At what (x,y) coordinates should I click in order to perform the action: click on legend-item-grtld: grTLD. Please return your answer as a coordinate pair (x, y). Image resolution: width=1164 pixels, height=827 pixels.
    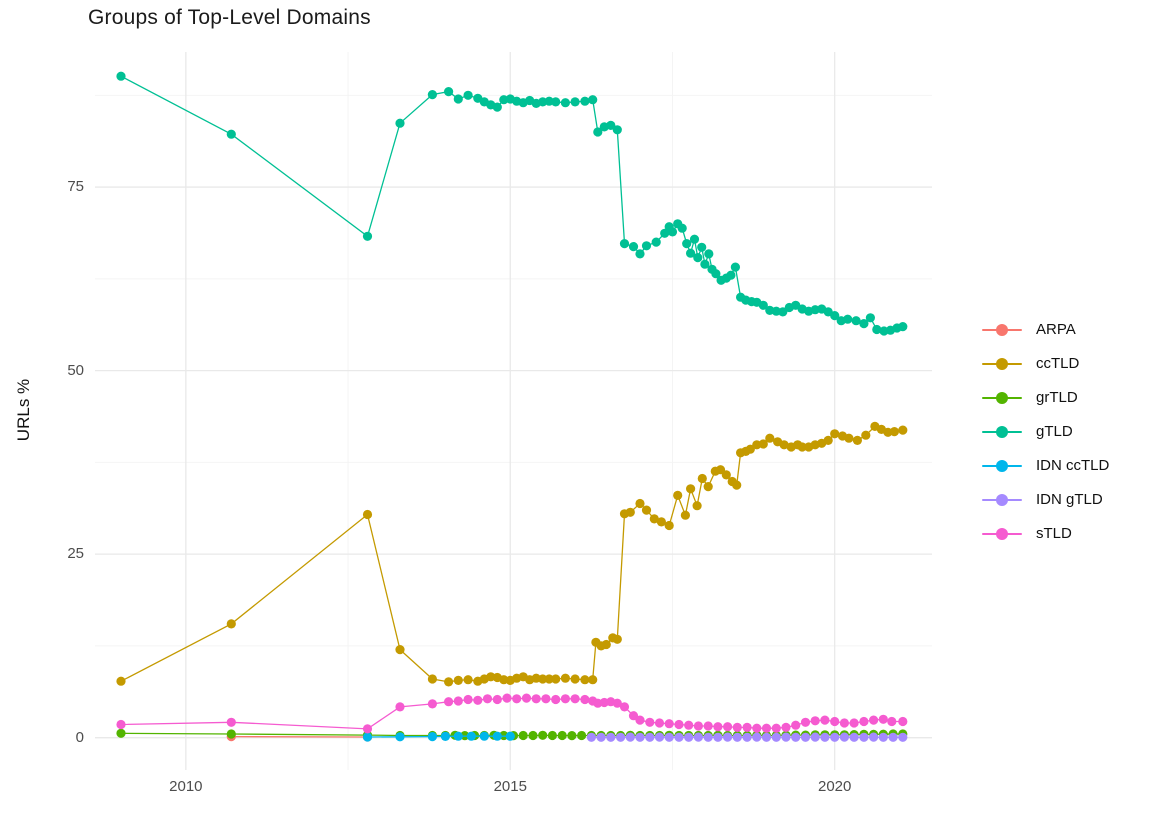
    Looking at the image, I should click on (1045, 397).